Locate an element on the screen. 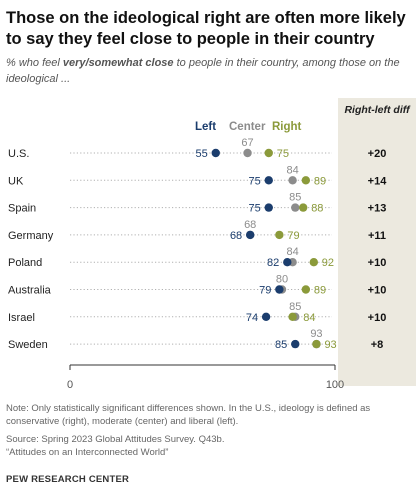  country-label-germany: Germany is located at coordinates (31, 236).